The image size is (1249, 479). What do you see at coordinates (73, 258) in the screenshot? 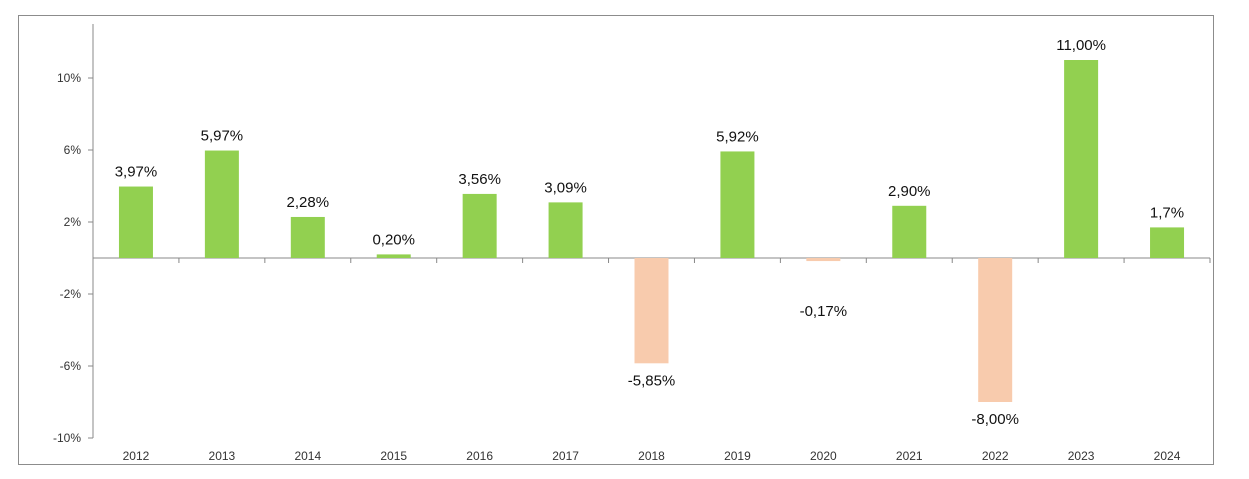
I see `y-axis-ticks: 10% 6% 2% -2% -6% -10%` at bounding box center [73, 258].